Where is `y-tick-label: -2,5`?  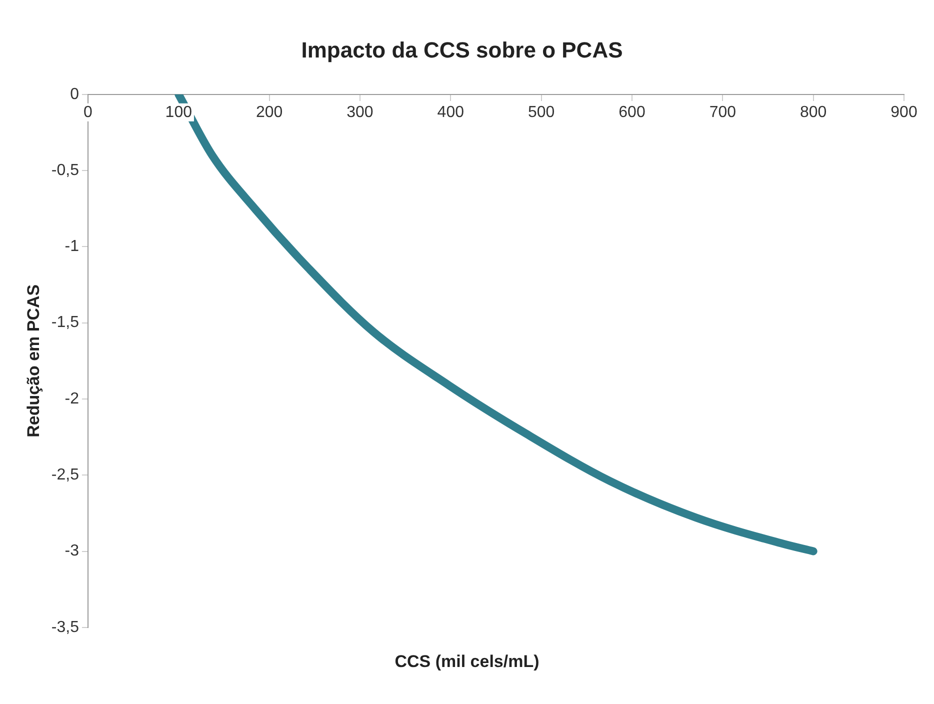 y-tick-label: -2,5 is located at coordinates (65, 475).